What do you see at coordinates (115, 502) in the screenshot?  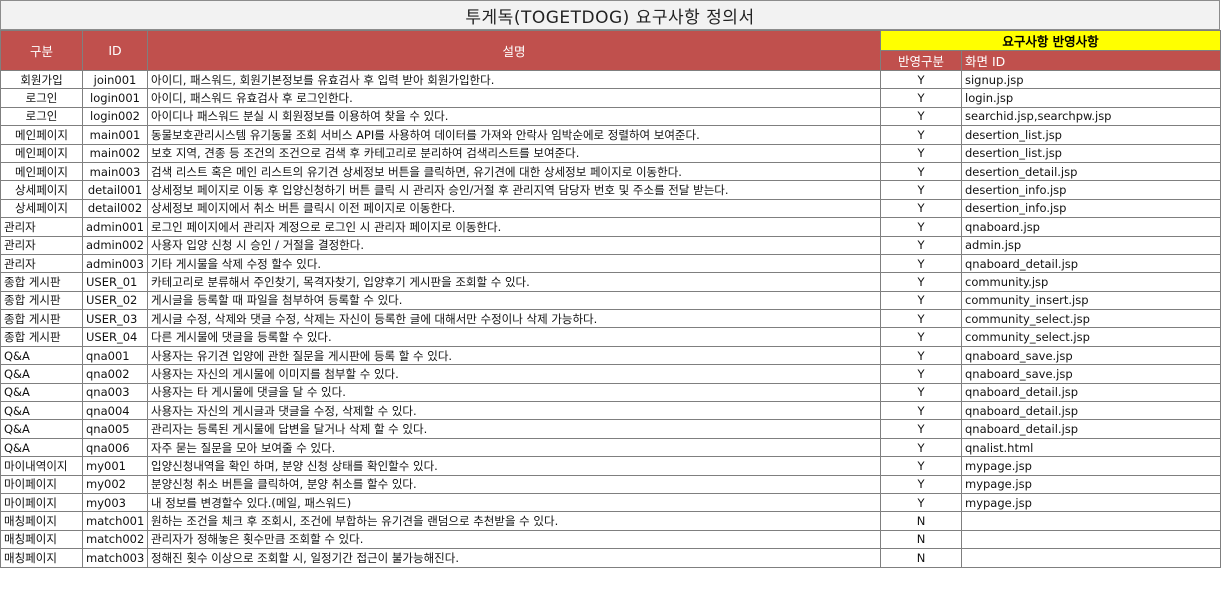 I see `cell-id: my003` at bounding box center [115, 502].